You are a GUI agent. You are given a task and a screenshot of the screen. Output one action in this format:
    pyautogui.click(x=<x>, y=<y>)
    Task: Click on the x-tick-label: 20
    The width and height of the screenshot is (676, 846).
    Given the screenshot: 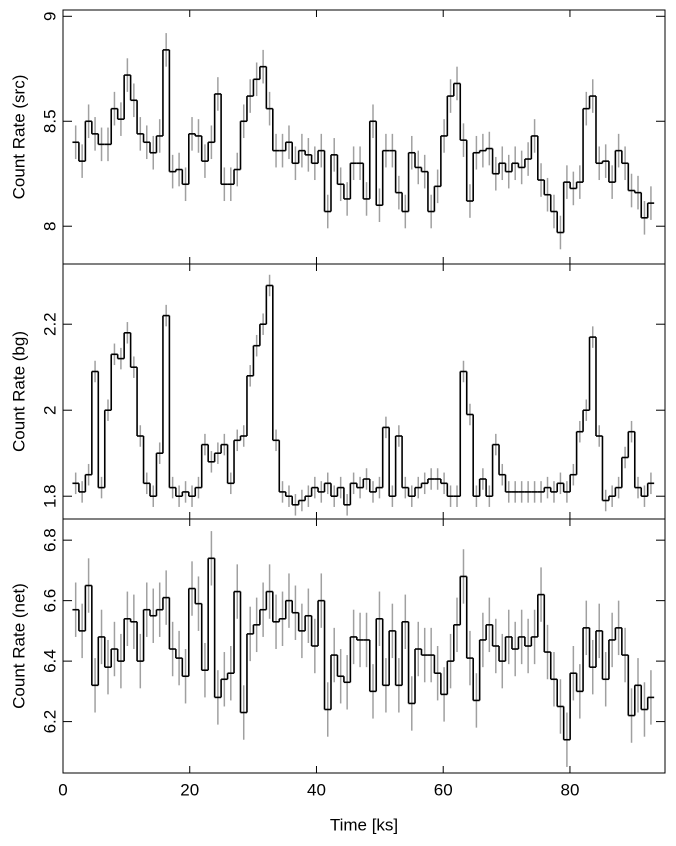 What is the action you would take?
    pyautogui.click(x=189, y=789)
    